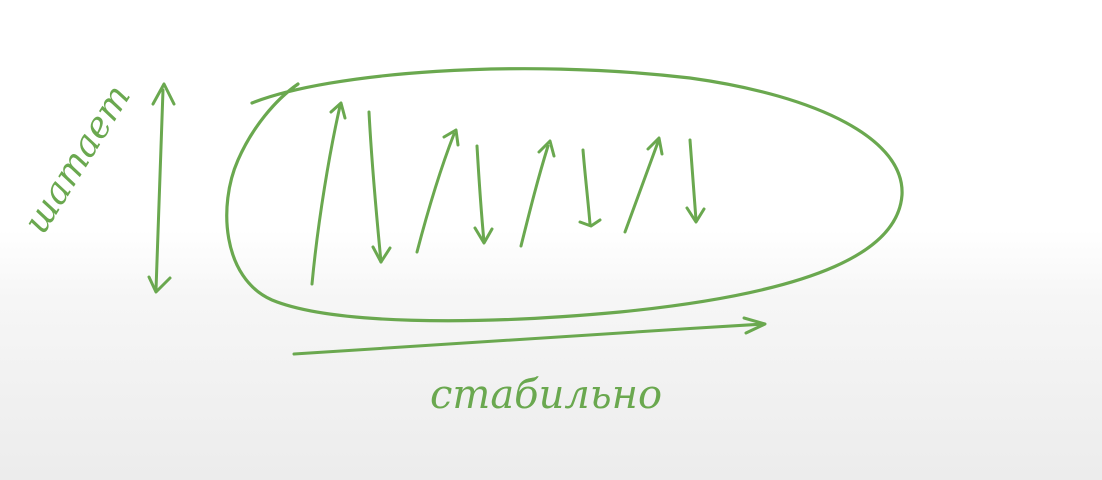 Image resolution: width=1102 pixels, height=480 pixels. Describe the element at coordinates (161, 188) in the screenshot. I see `vertical-double-arrow` at that location.